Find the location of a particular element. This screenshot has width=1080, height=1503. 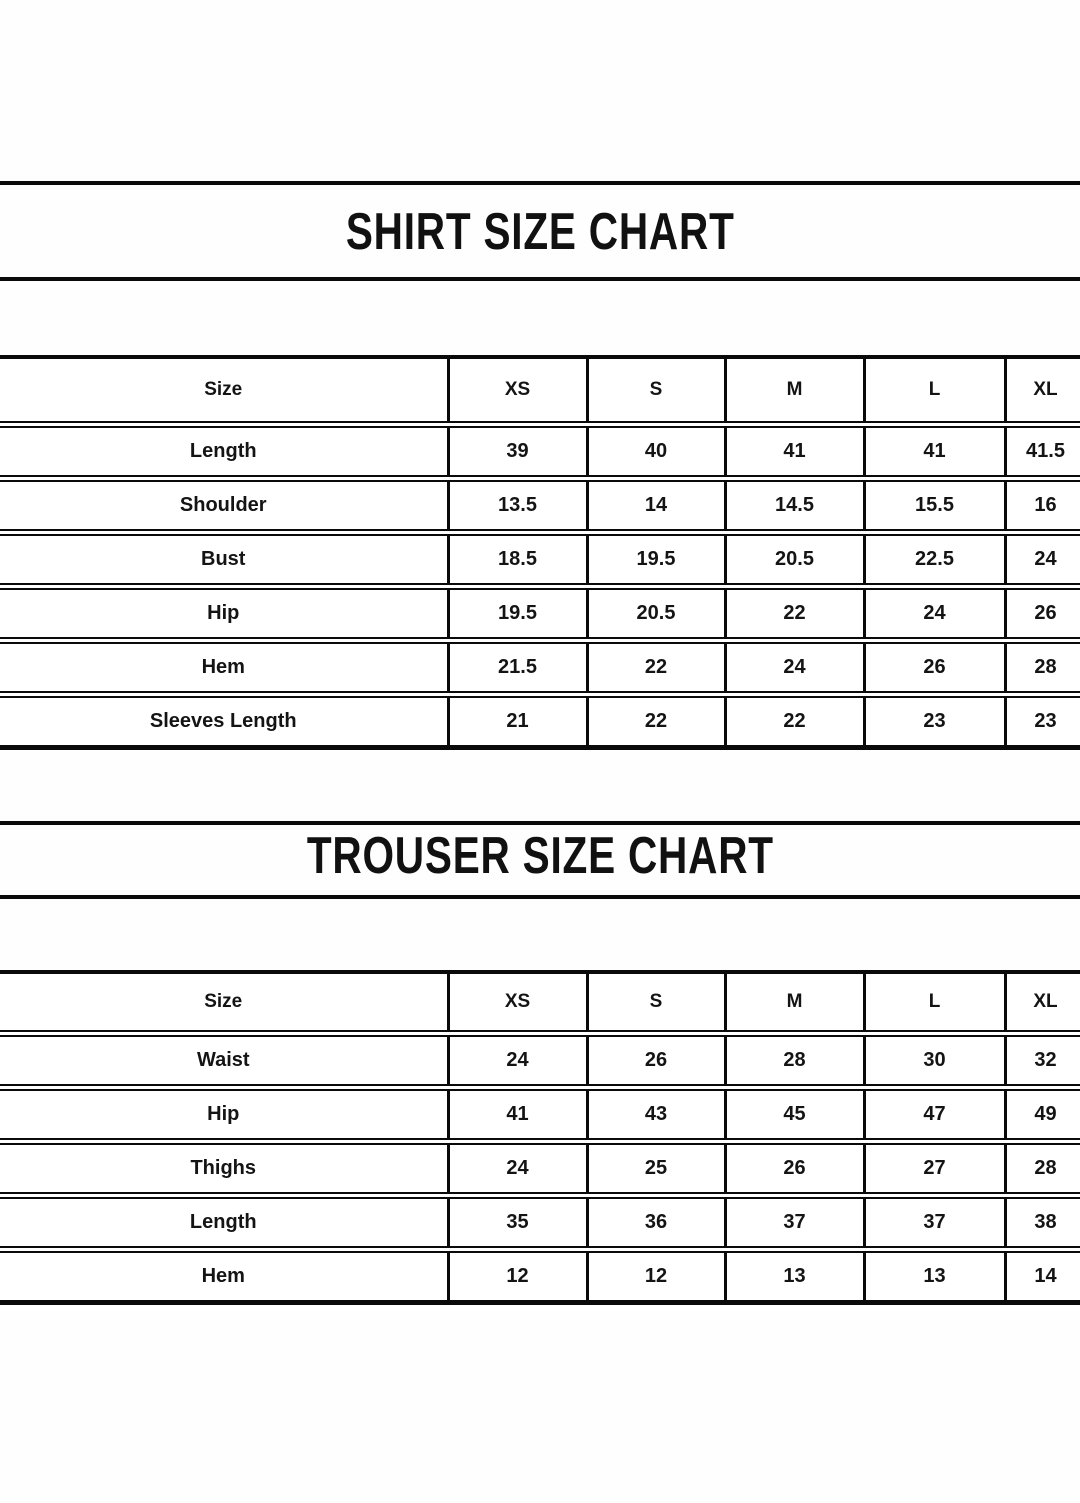

measurement-value: 49 is located at coordinates (1041, 1114).